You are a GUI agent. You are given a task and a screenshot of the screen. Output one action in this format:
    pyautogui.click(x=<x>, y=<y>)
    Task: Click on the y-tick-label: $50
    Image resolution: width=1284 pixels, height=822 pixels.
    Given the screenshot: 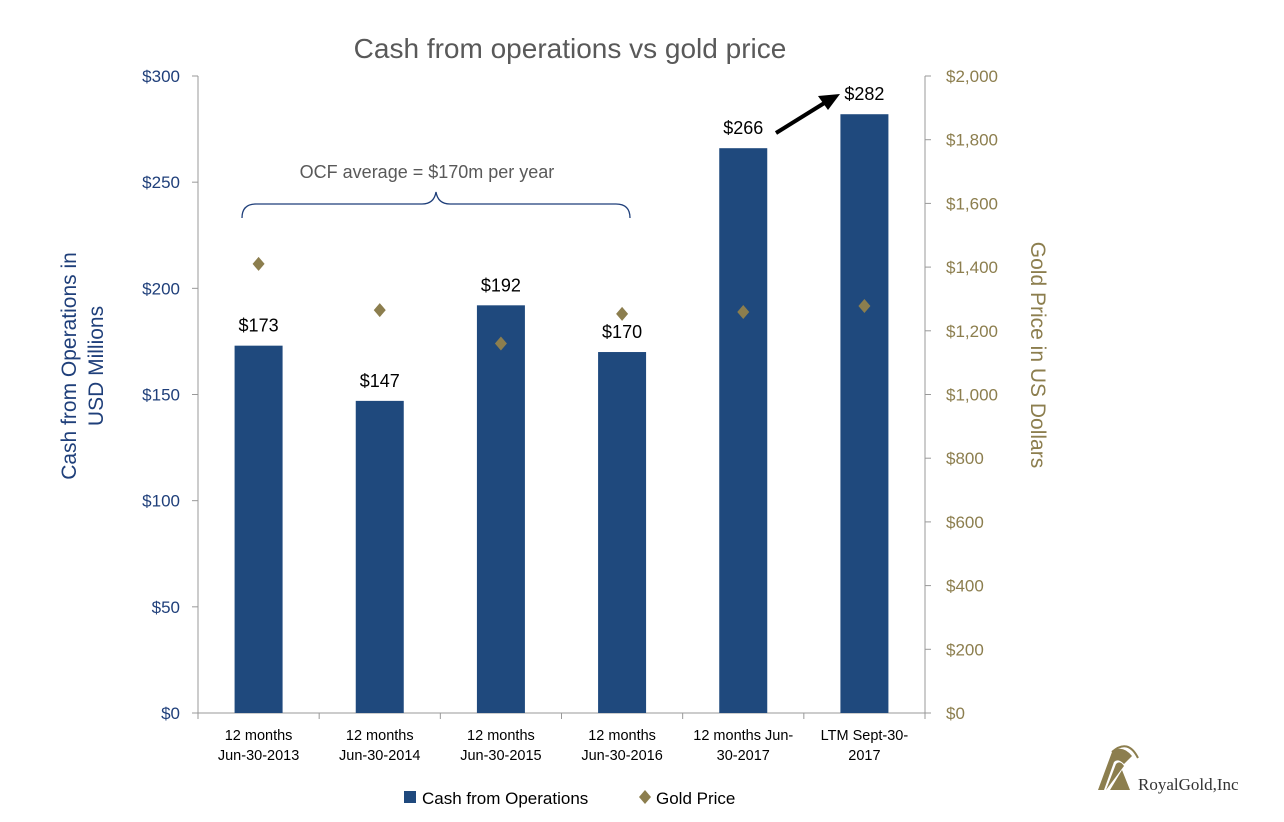 What is the action you would take?
    pyautogui.click(x=166, y=607)
    